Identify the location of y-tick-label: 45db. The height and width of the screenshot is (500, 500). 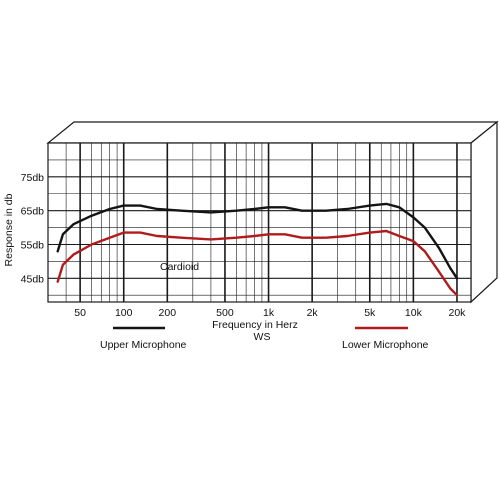
(33, 279).